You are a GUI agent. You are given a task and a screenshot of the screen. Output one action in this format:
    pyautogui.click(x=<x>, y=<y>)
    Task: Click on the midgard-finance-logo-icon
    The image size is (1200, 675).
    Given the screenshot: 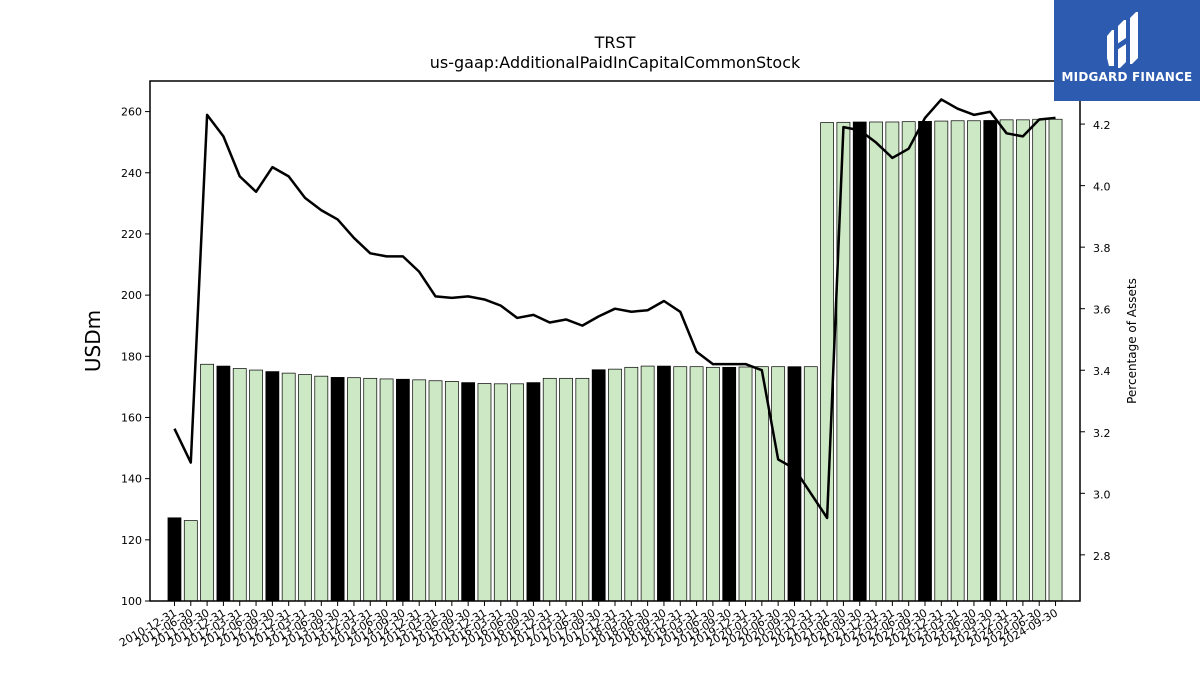 What is the action you would take?
    pyautogui.click(x=1122, y=40)
    